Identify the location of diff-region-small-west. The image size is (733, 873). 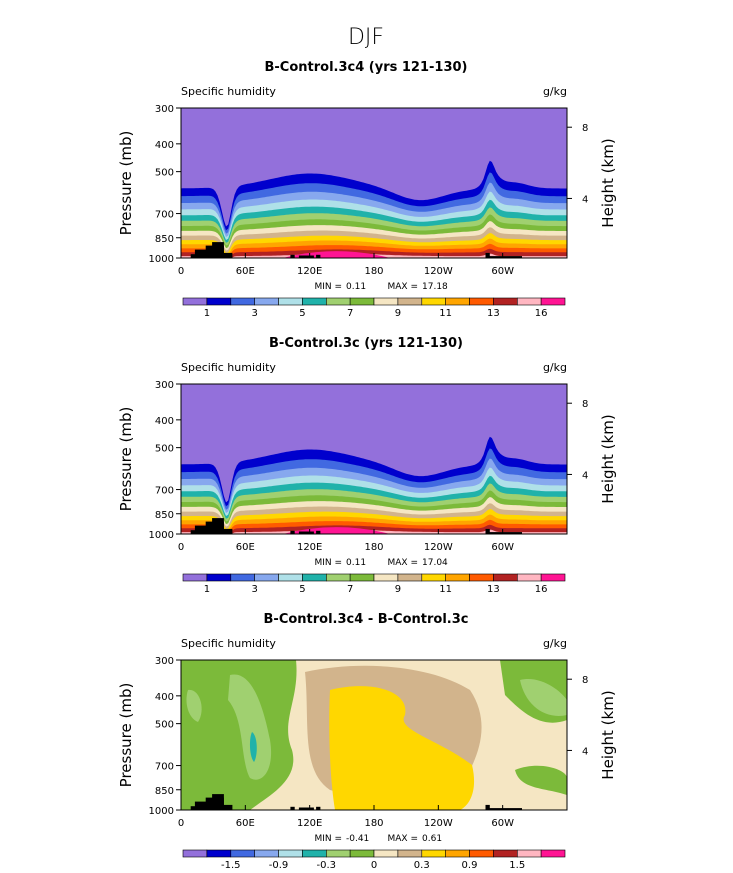
(194, 705).